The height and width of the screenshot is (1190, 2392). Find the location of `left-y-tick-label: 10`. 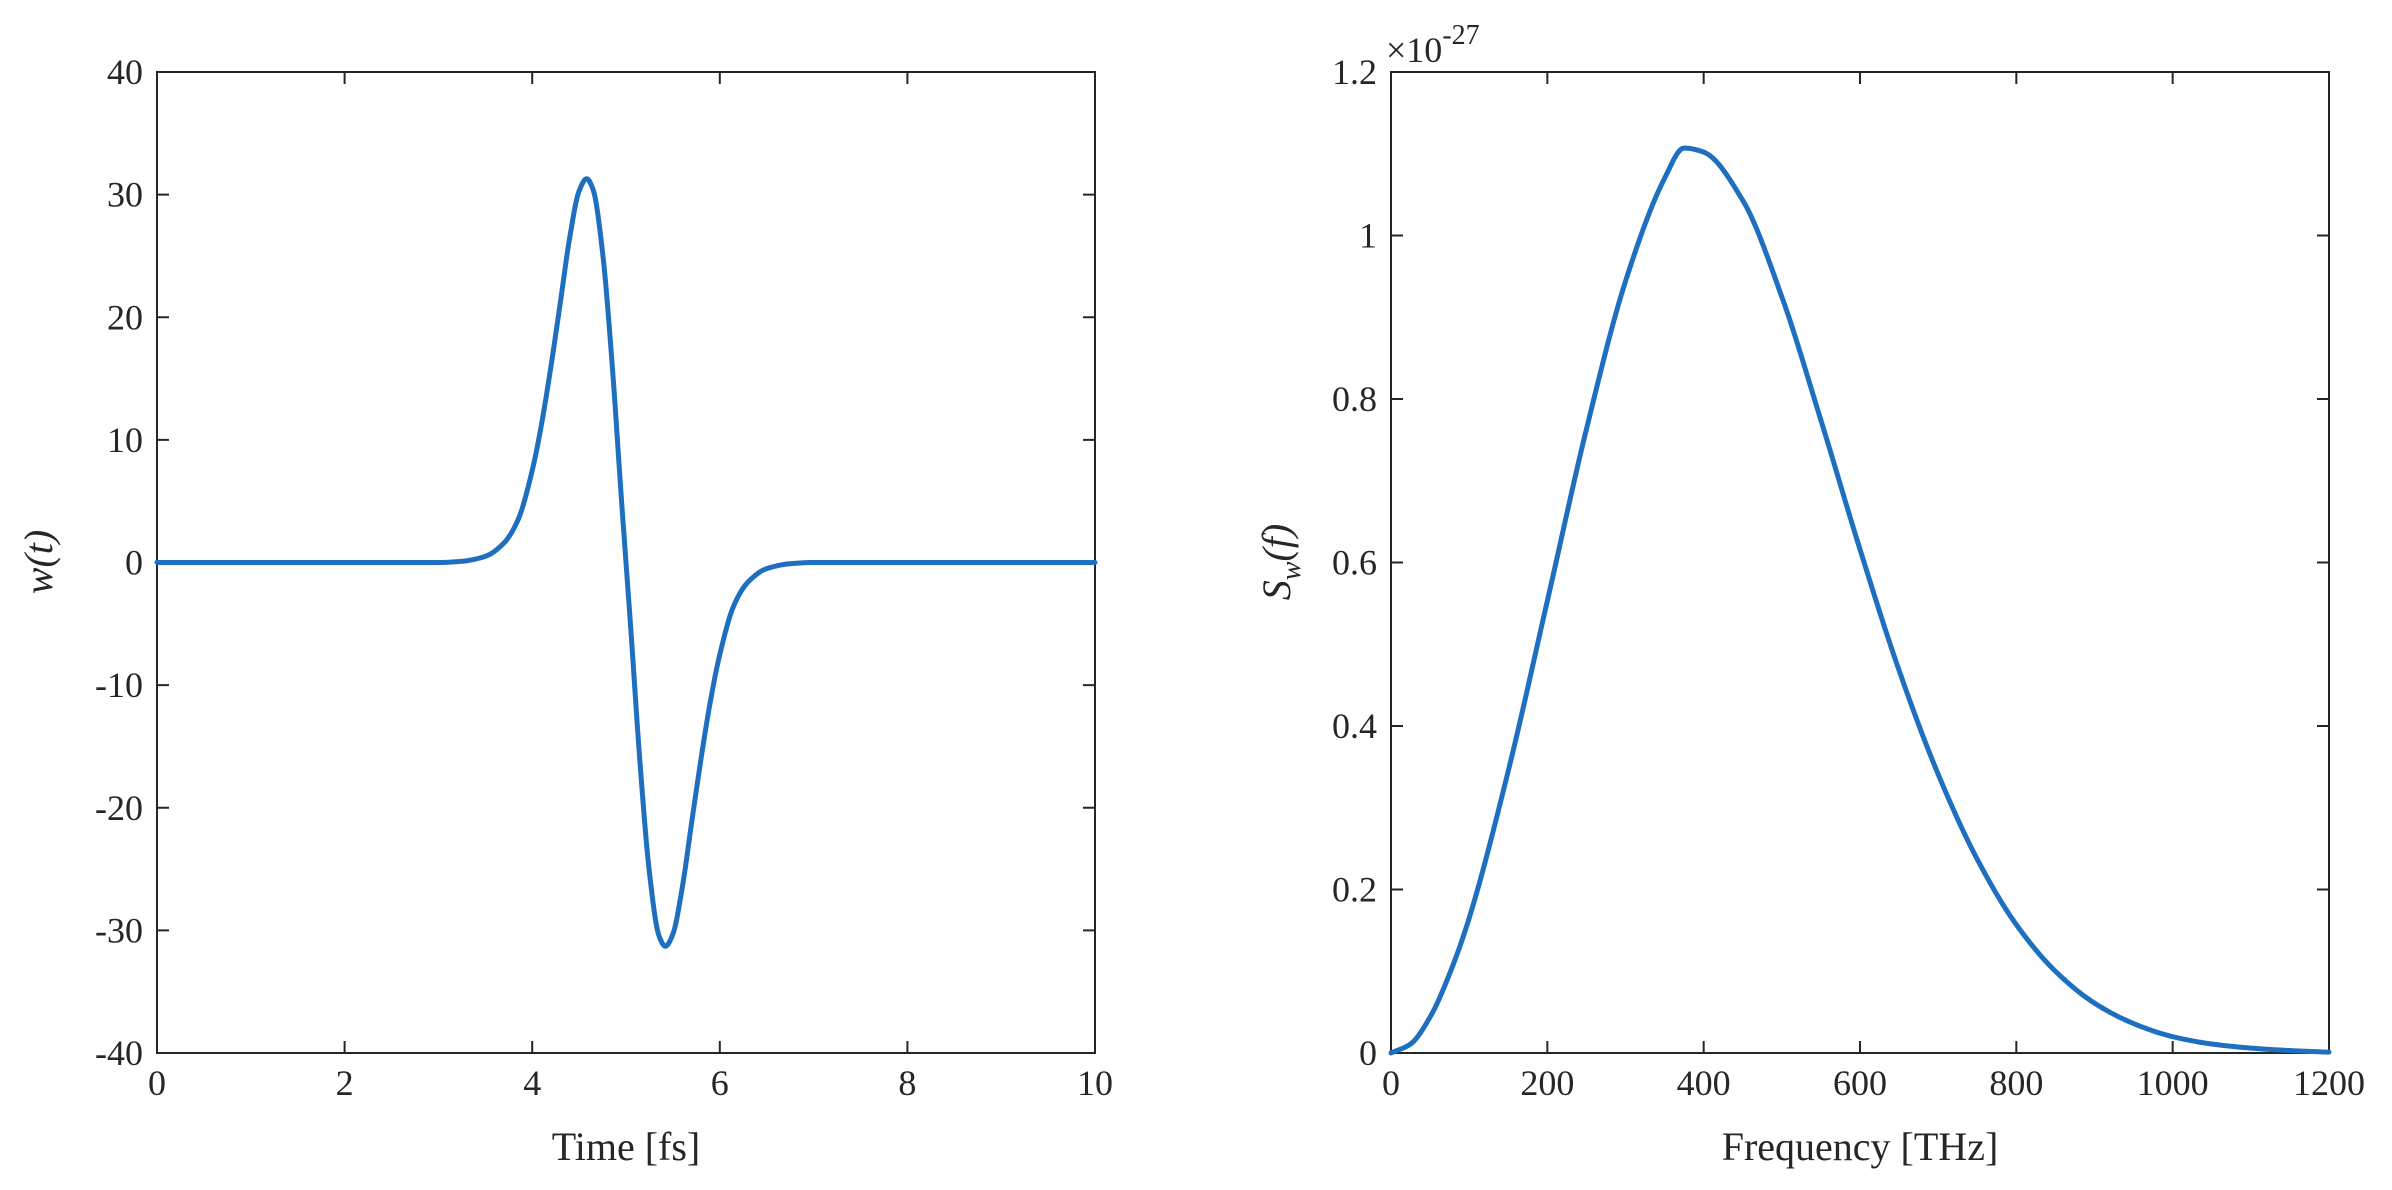

left-y-tick-label: 10 is located at coordinates (125, 440).